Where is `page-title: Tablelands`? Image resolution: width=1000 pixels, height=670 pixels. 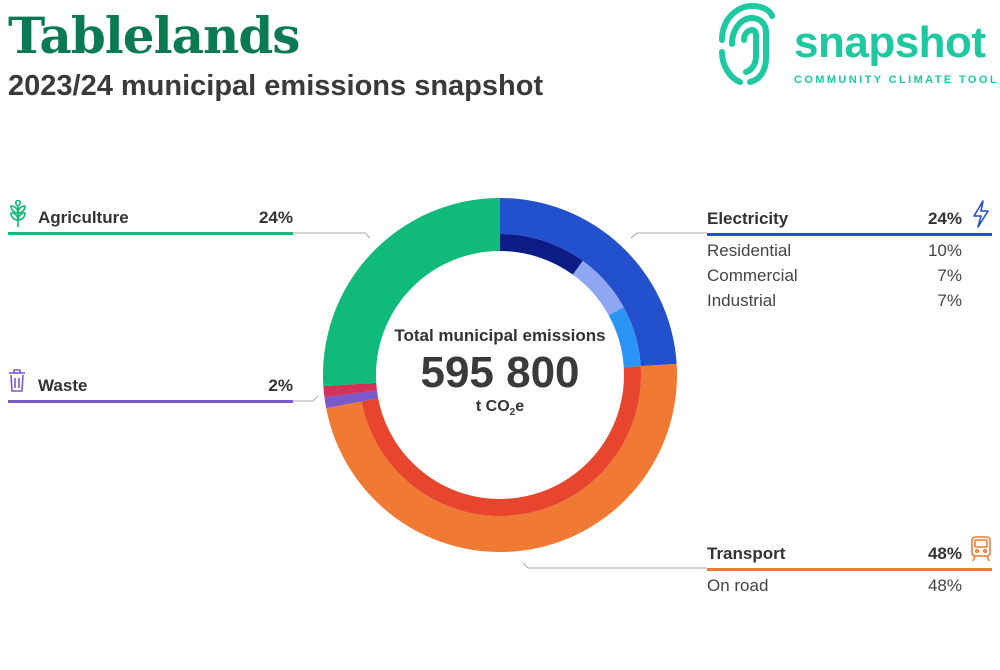
page-title: Tablelands is located at coordinates (154, 35).